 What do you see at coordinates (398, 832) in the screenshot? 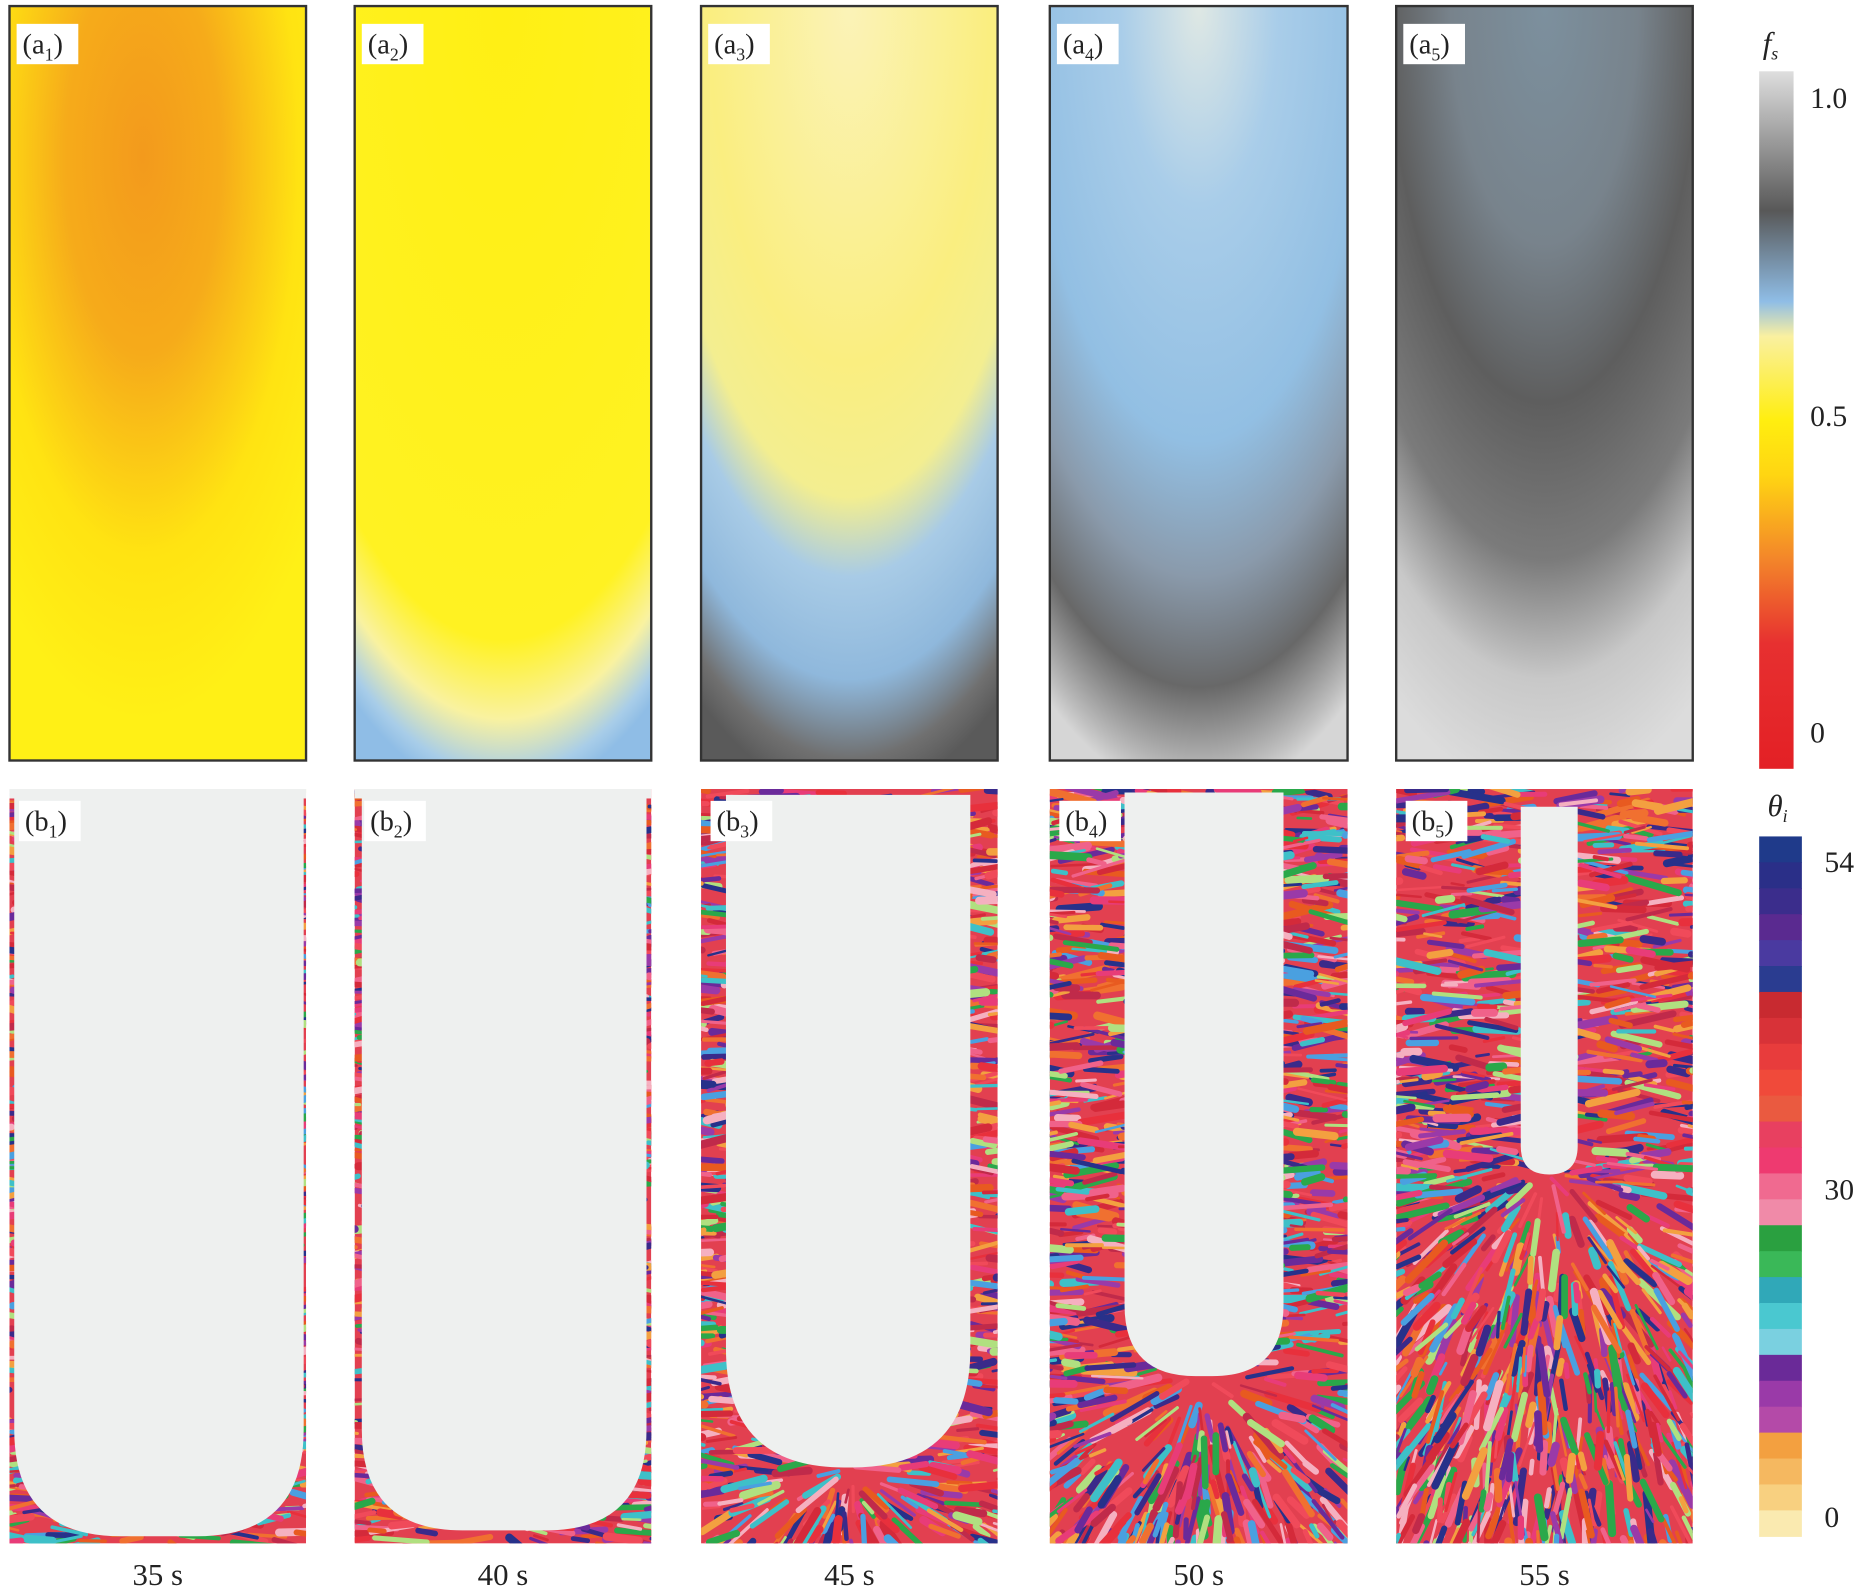
I see `label-sub: 2` at bounding box center [398, 832].